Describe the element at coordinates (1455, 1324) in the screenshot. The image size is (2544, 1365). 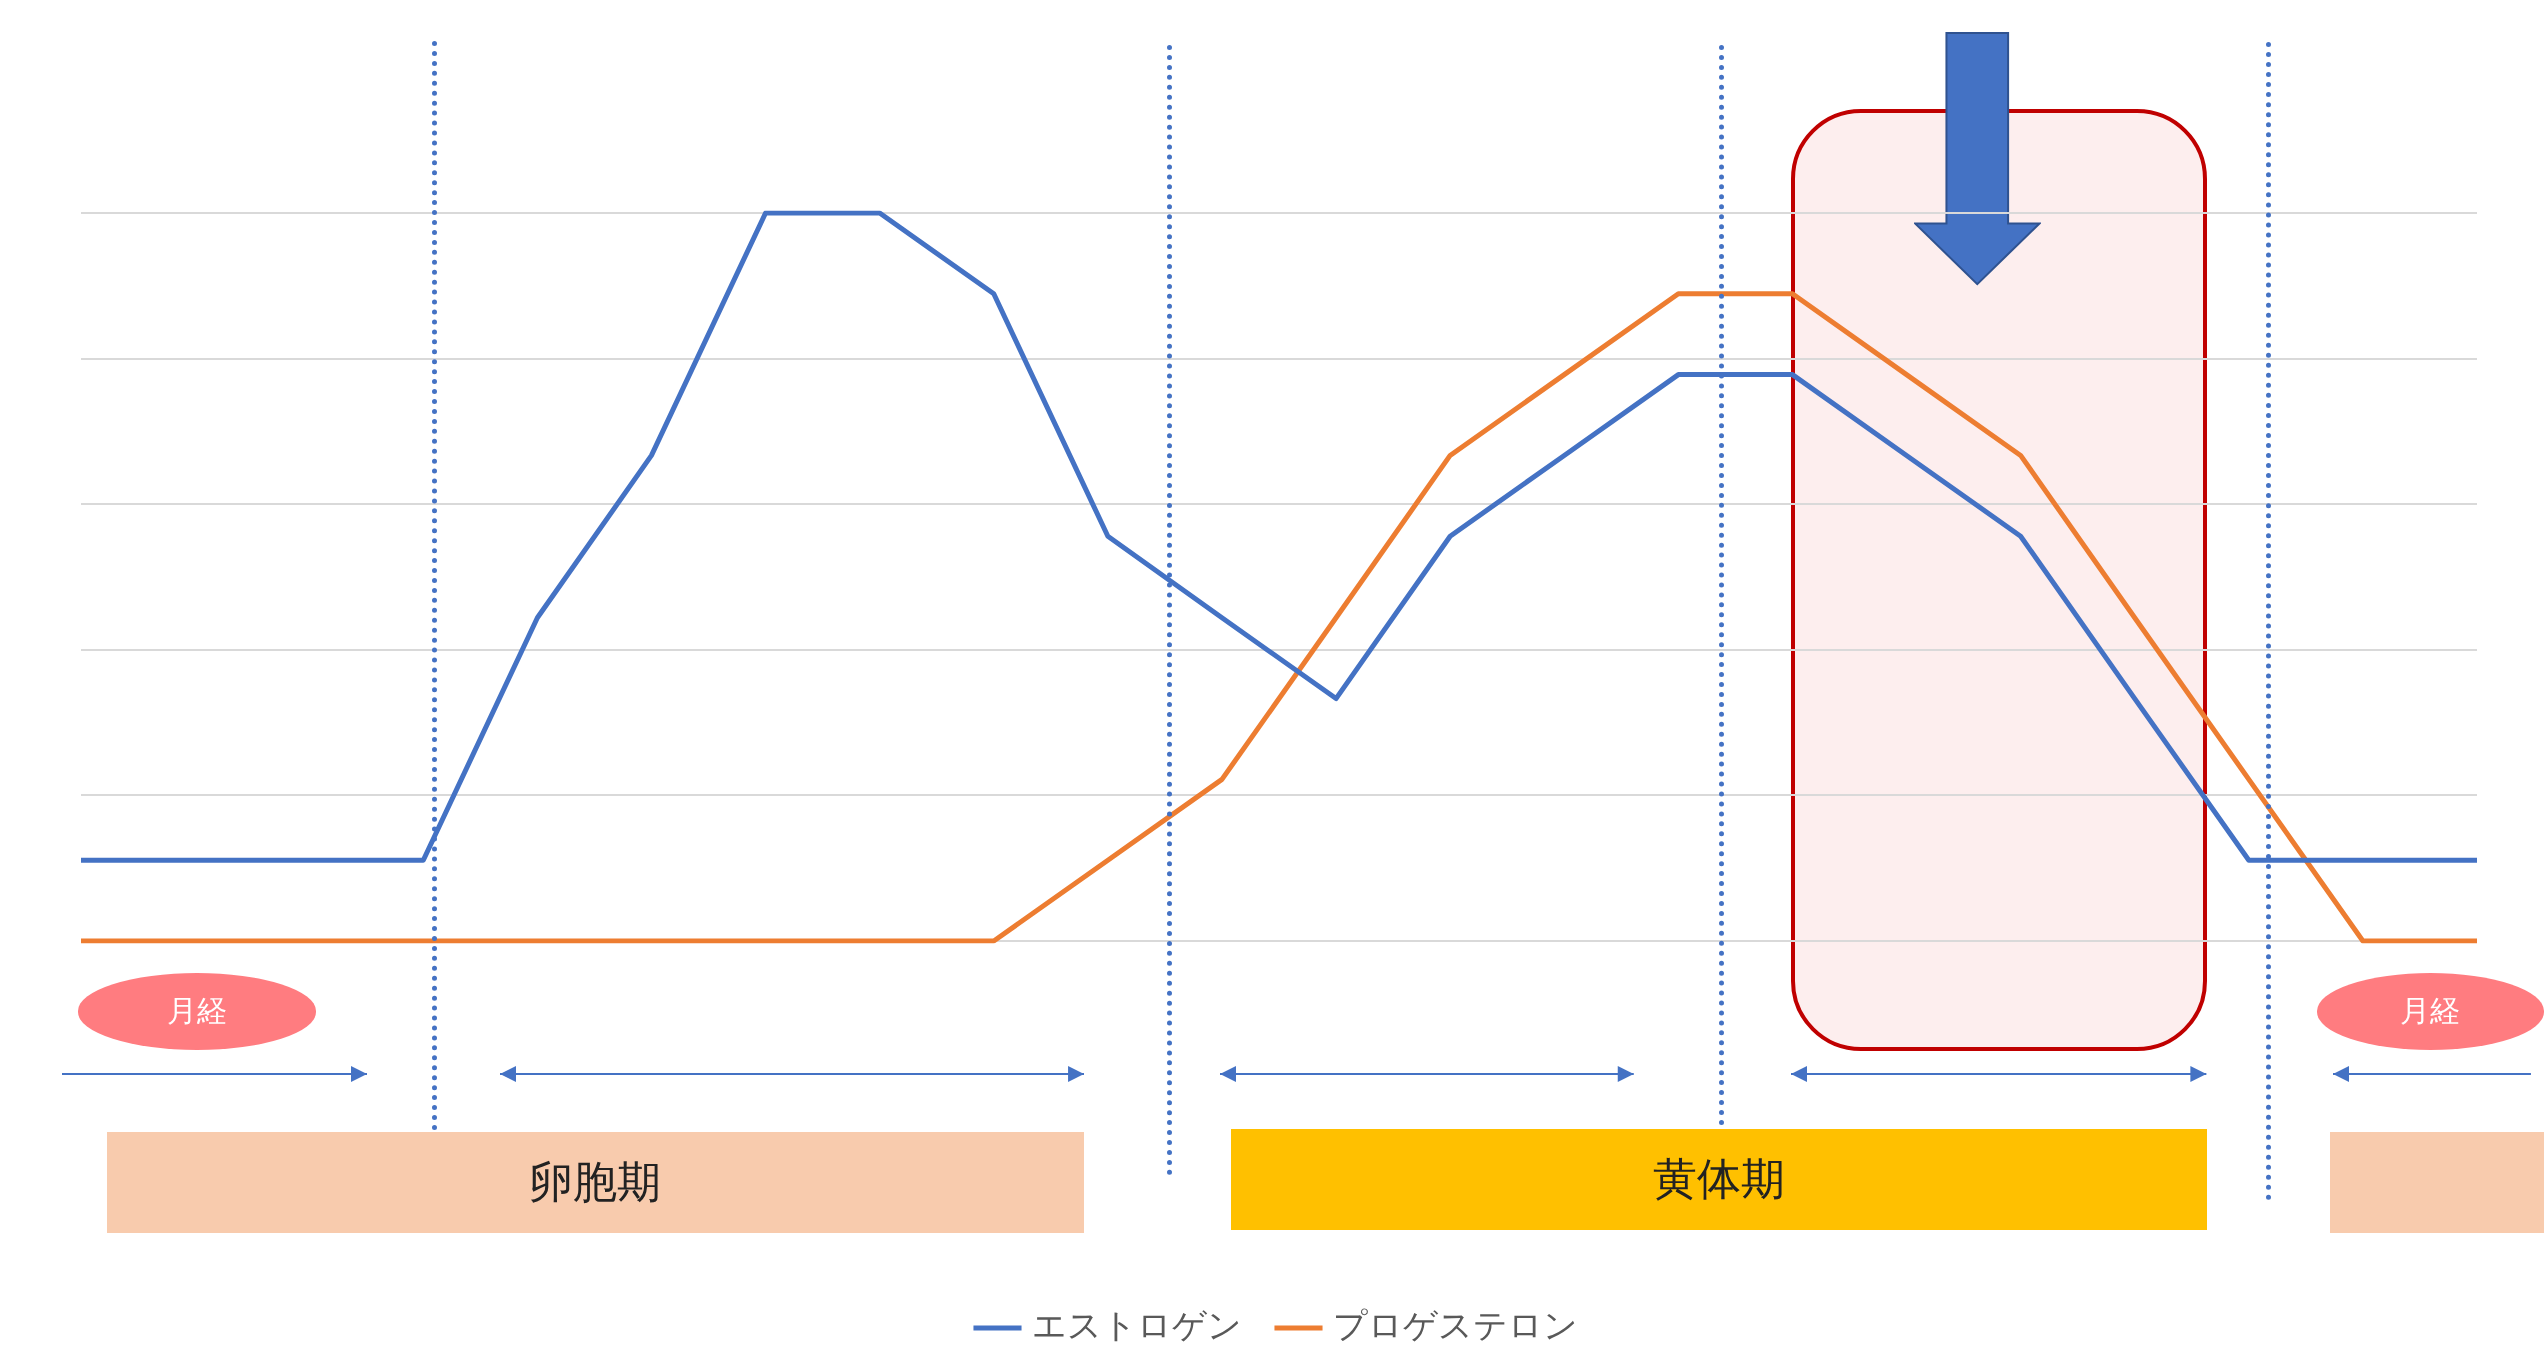
I see `legend-label: プロゲステロン` at that location.